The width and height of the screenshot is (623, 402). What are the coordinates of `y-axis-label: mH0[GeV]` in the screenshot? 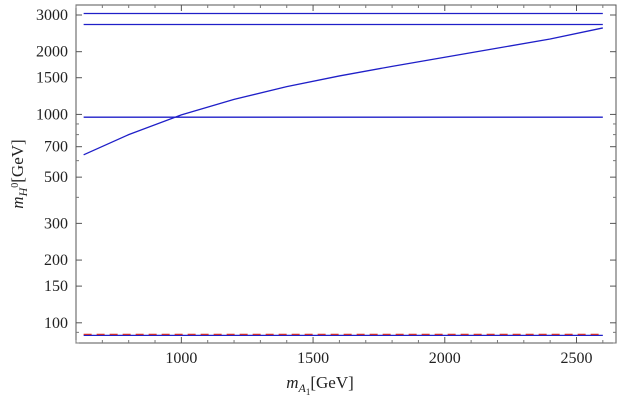 It's located at (19, 173).